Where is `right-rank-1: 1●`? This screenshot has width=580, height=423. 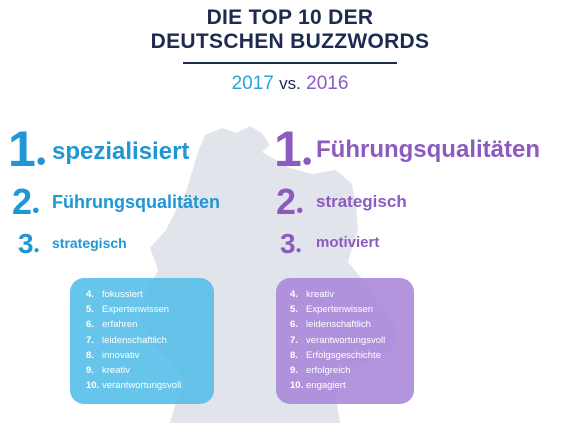
right-rank-1: 1● is located at coordinates (293, 149).